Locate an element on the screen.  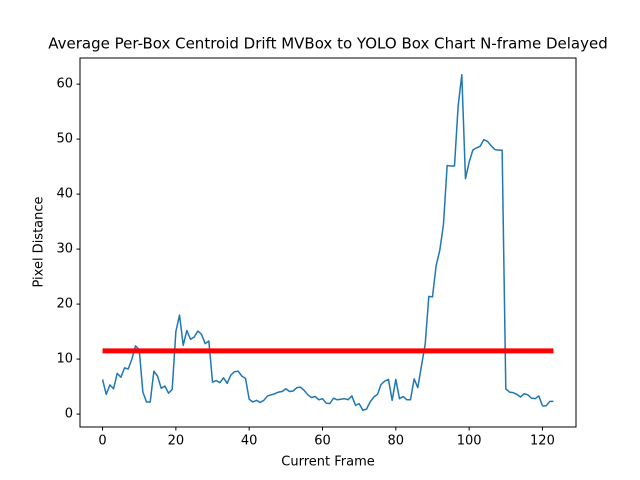
y-tick-label: 10 is located at coordinates (64, 359).